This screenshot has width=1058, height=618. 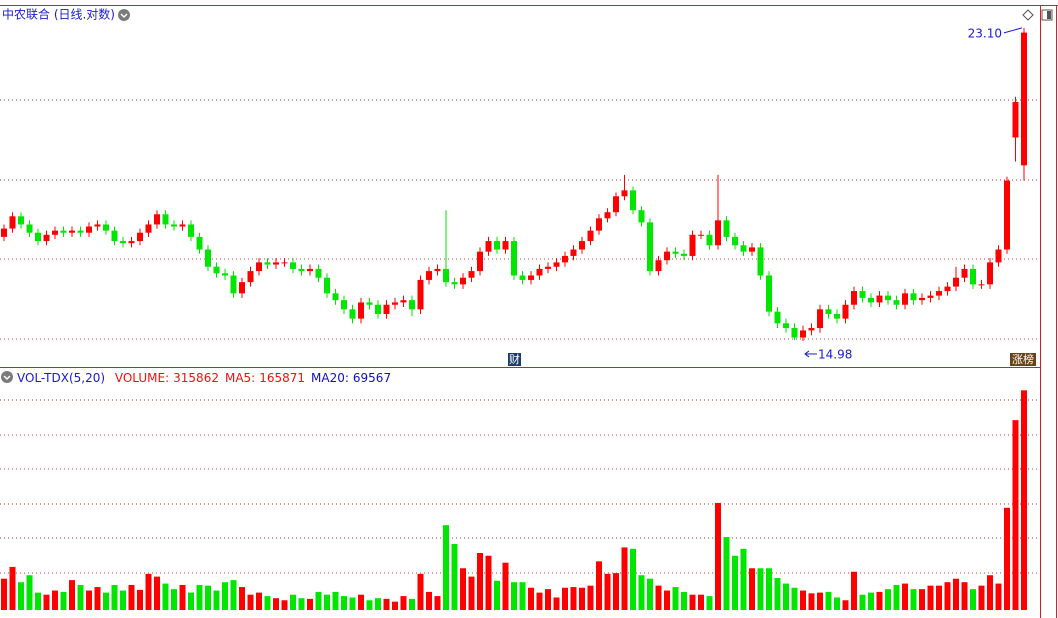 I want to click on diamond-icon, so click(x=1028, y=15).